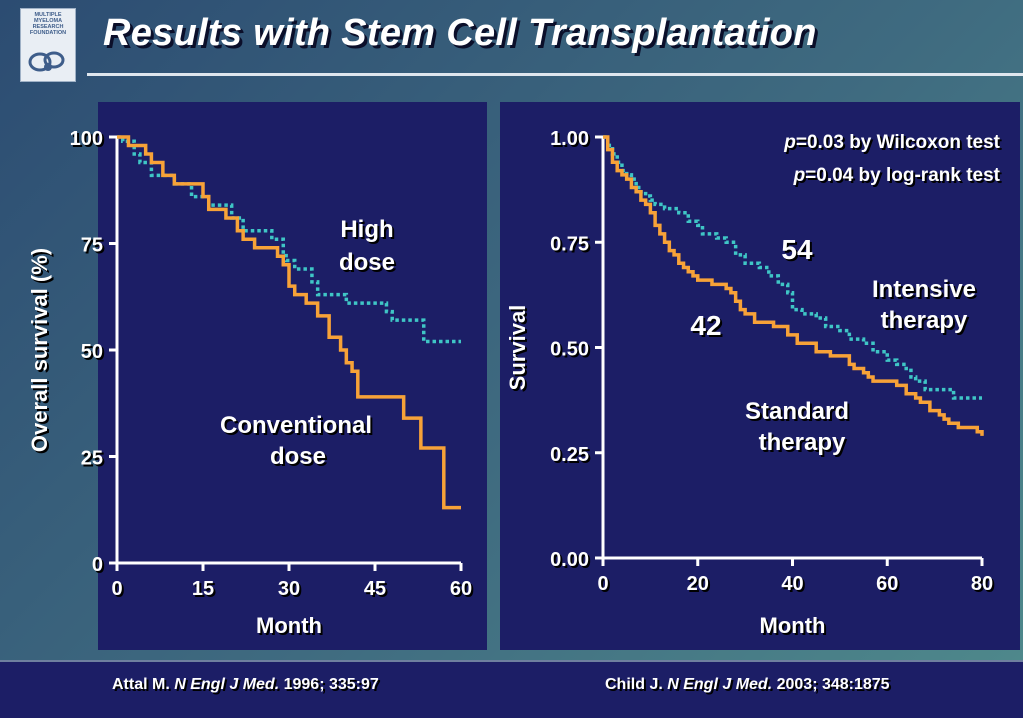 Image resolution: width=1023 pixels, height=718 pixels. What do you see at coordinates (141, 684) in the screenshot?
I see `citation-left-author: Attal M.` at bounding box center [141, 684].